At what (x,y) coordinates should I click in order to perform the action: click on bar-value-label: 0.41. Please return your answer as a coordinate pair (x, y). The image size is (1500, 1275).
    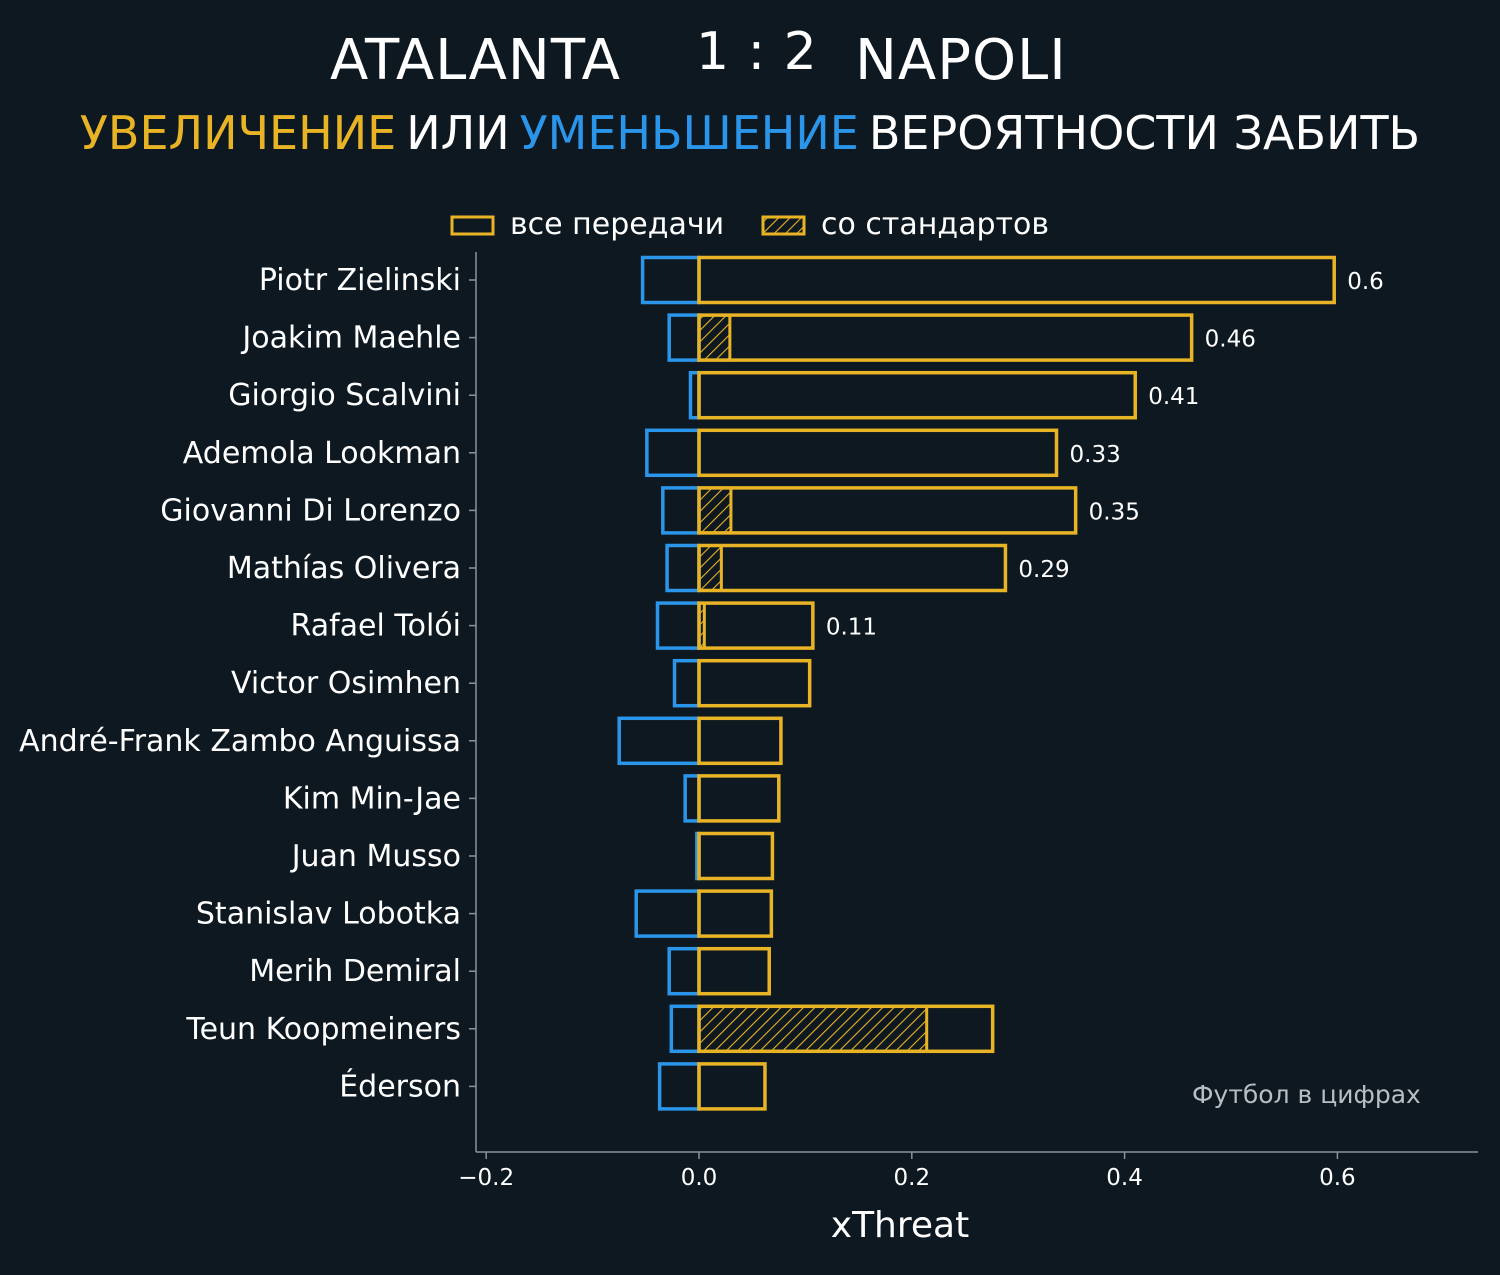
    Looking at the image, I should click on (1173, 397).